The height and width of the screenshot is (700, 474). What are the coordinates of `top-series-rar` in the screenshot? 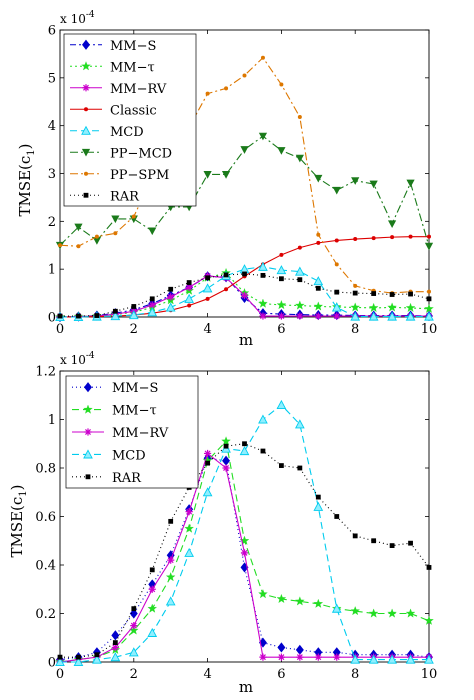 It's located at (244, 295).